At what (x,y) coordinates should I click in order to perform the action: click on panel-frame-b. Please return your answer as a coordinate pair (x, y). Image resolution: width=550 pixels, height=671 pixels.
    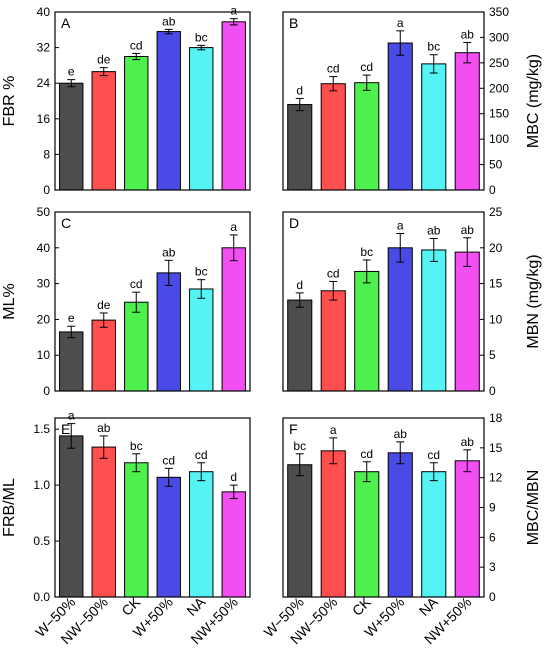
    Looking at the image, I should click on (383, 101).